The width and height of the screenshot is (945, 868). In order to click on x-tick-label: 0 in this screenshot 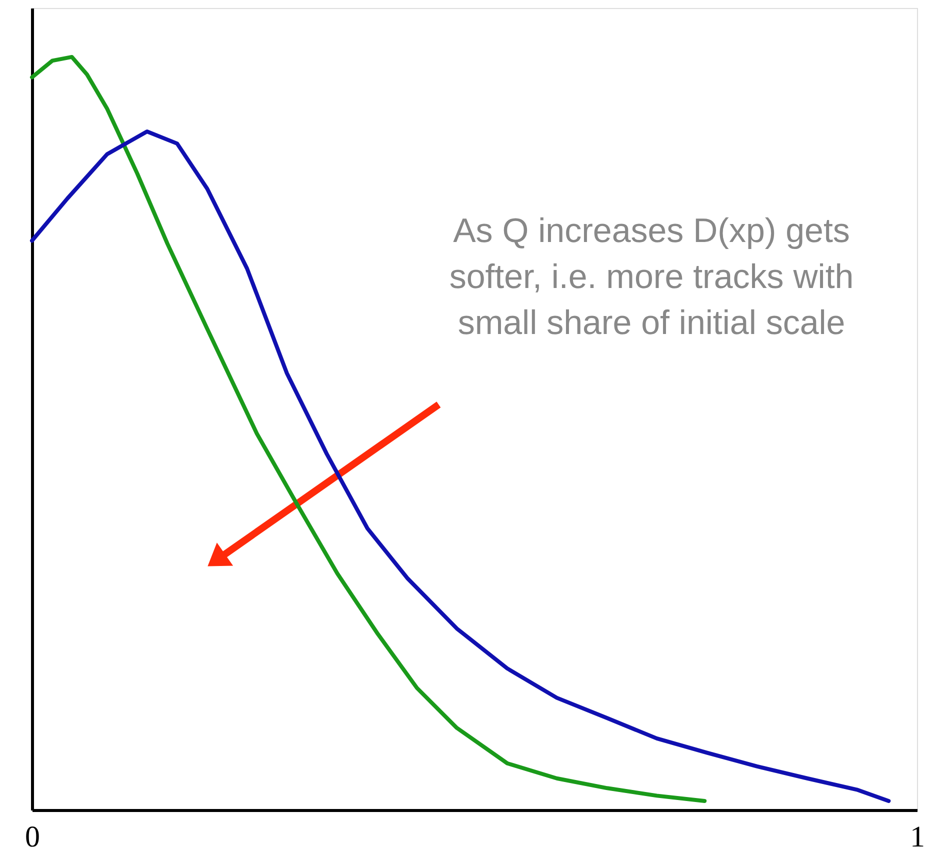, I will do `click(32, 837)`.